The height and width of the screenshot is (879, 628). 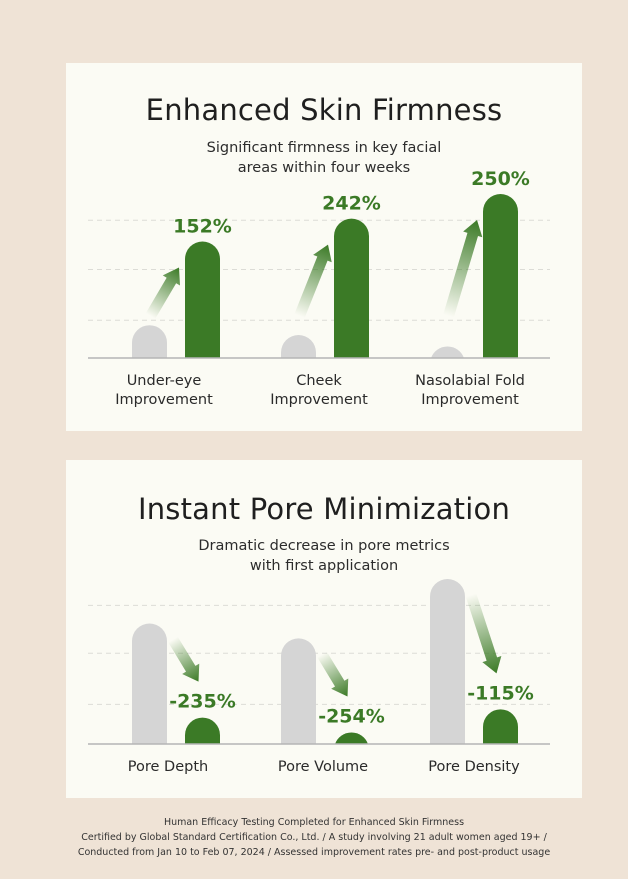 I want to click on data-label: 250%, so click(x=500, y=179).